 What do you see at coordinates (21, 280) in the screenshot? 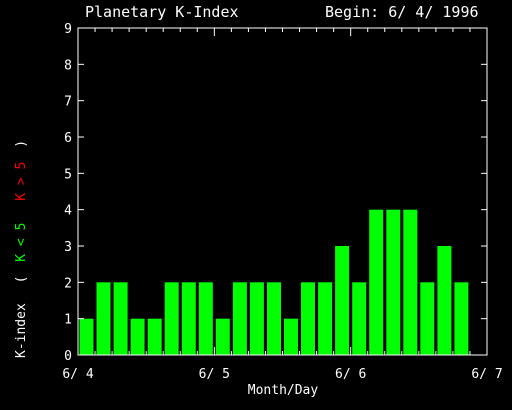
I see `y-label-paren-open: (` at bounding box center [21, 280].